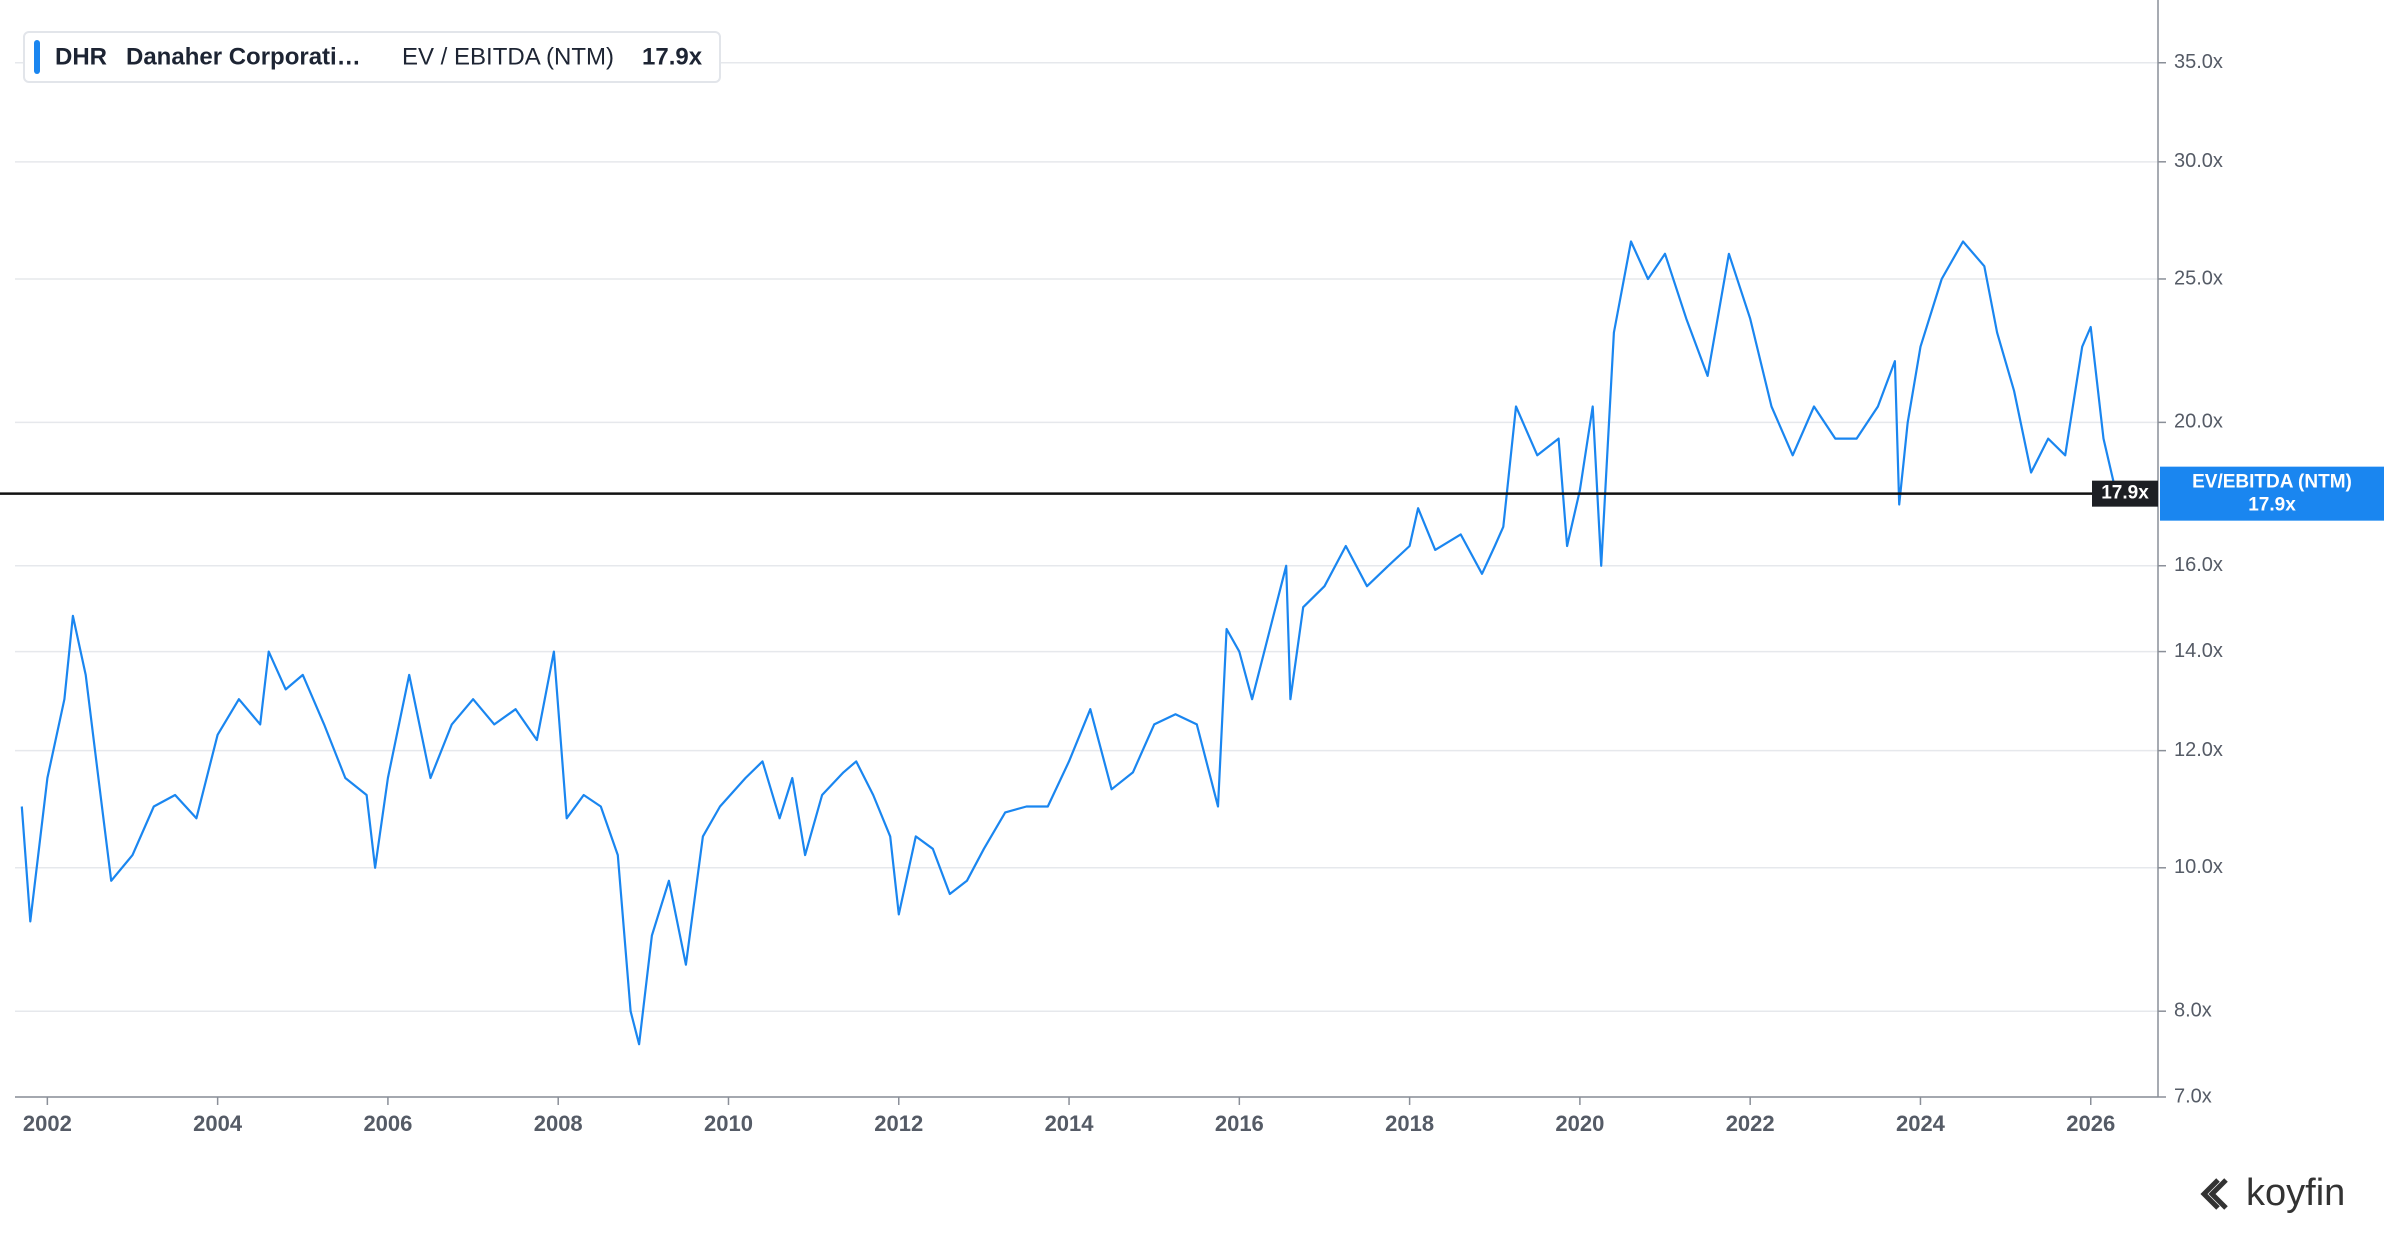 The height and width of the screenshot is (1245, 2400). I want to click on y-tick-label: 14.0x, so click(2198, 651).